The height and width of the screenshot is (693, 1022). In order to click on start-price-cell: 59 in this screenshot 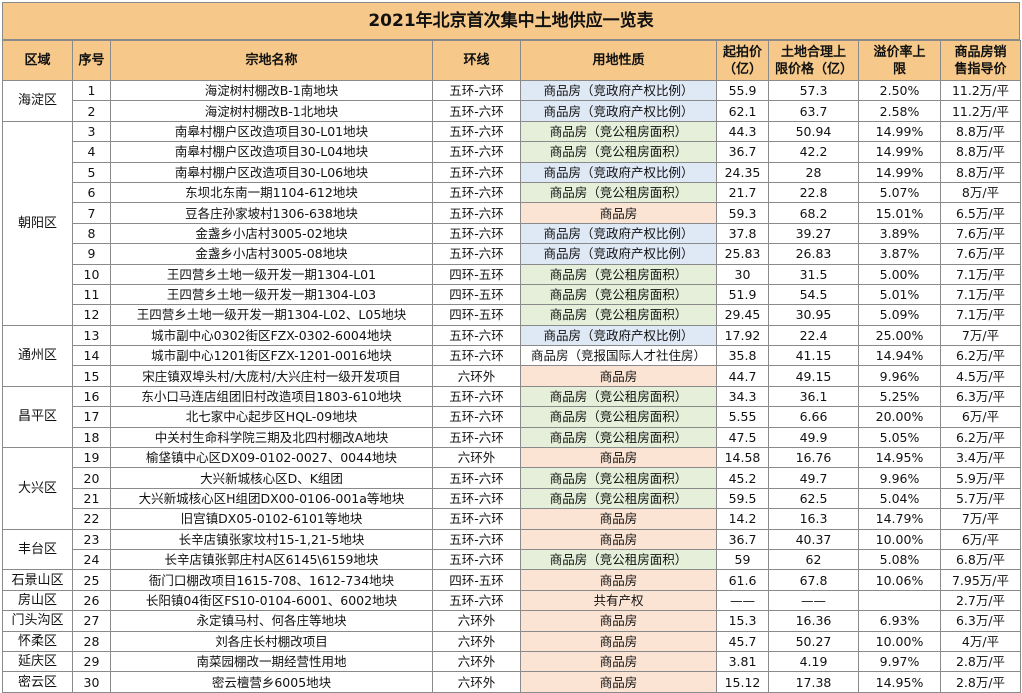, I will do `click(742, 559)`.